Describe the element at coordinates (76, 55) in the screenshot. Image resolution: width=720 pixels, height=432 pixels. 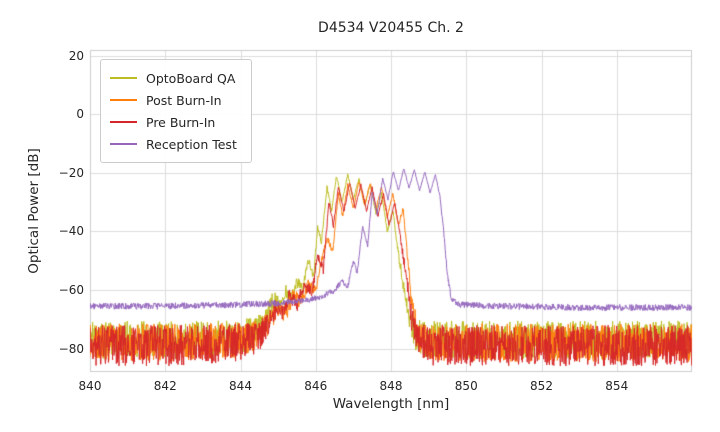
I see `y-tick-label: 20` at that location.